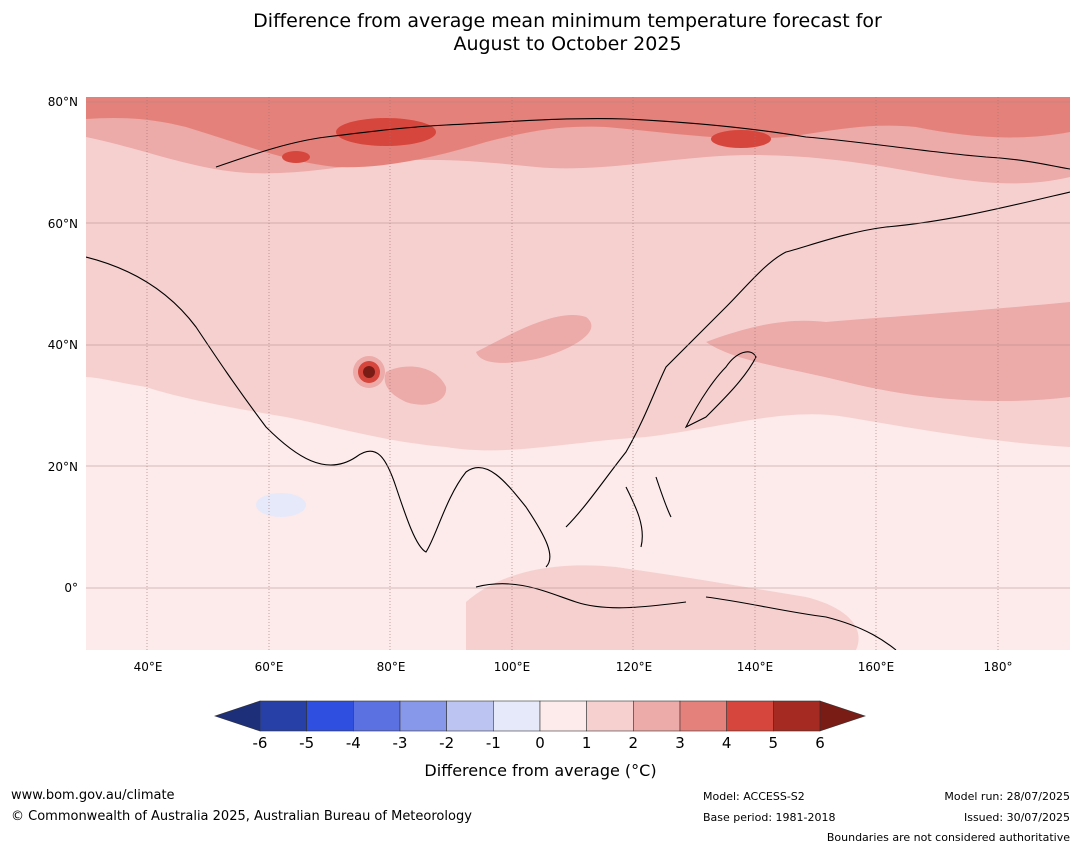  I want to click on anomaly-region-cool, so click(281, 505).